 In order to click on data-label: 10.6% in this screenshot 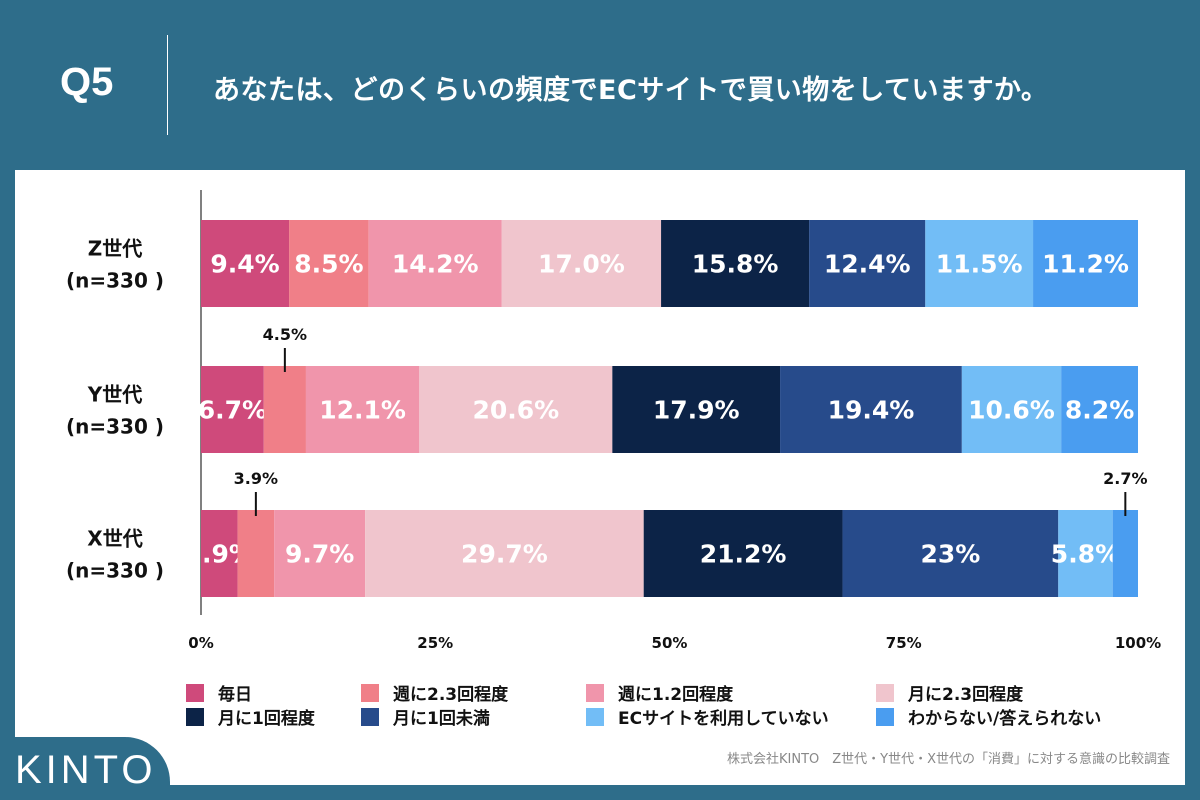, I will do `click(1011, 410)`.